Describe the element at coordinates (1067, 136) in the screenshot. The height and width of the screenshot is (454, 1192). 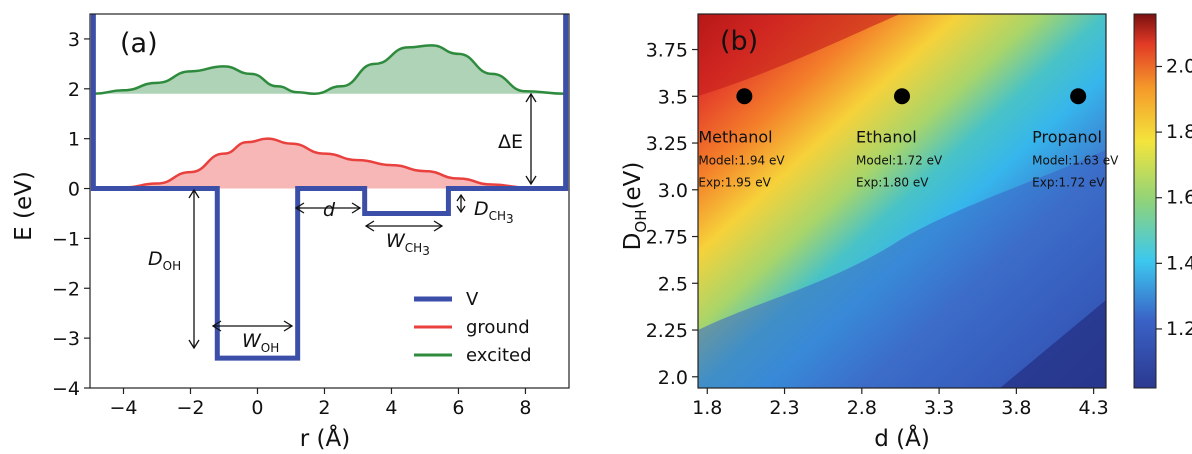
I see `point-name-label: Propanol` at that location.